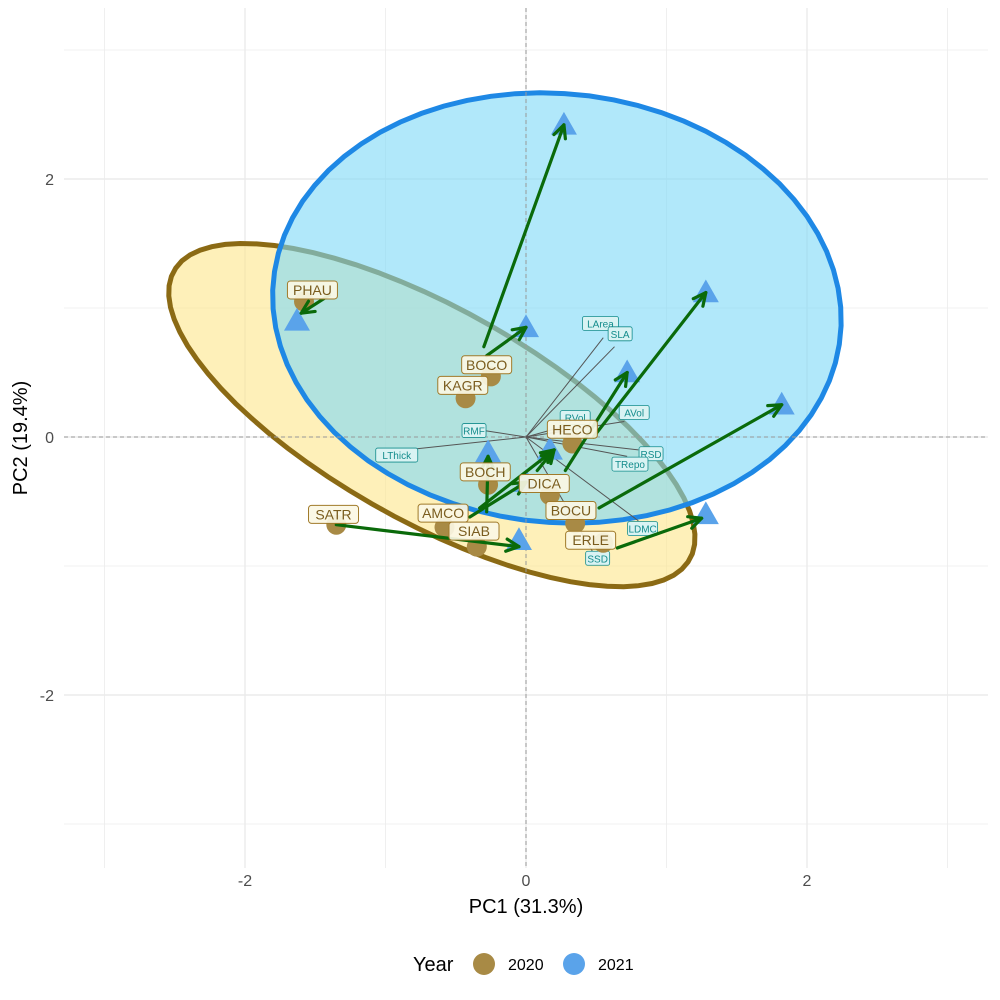 This screenshot has height=1000, width=1000. I want to click on trait-label-rmf: RMF, so click(474, 432).